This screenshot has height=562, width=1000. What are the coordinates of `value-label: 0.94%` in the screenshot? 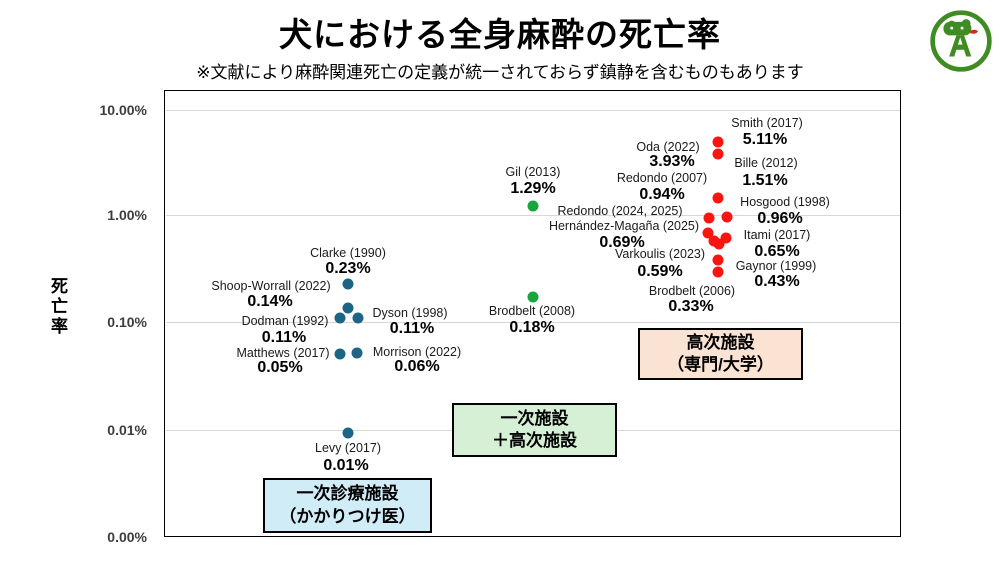 It's located at (662, 194).